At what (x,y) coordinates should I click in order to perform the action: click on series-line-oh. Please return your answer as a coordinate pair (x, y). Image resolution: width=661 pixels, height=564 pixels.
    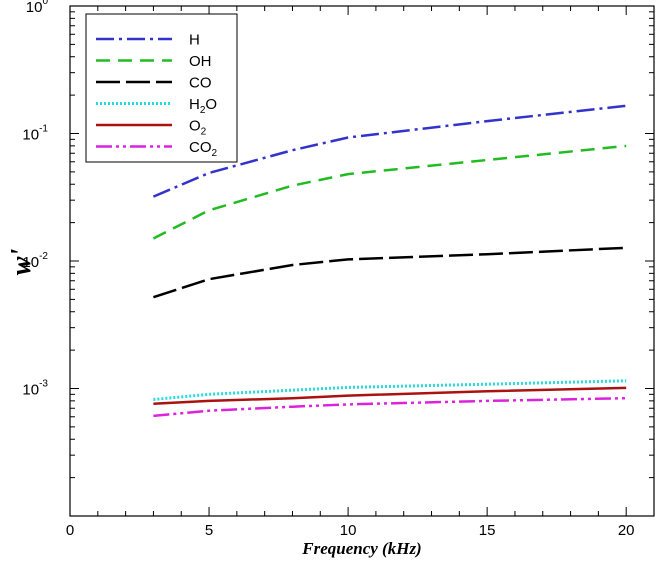
    Looking at the image, I should click on (389, 192).